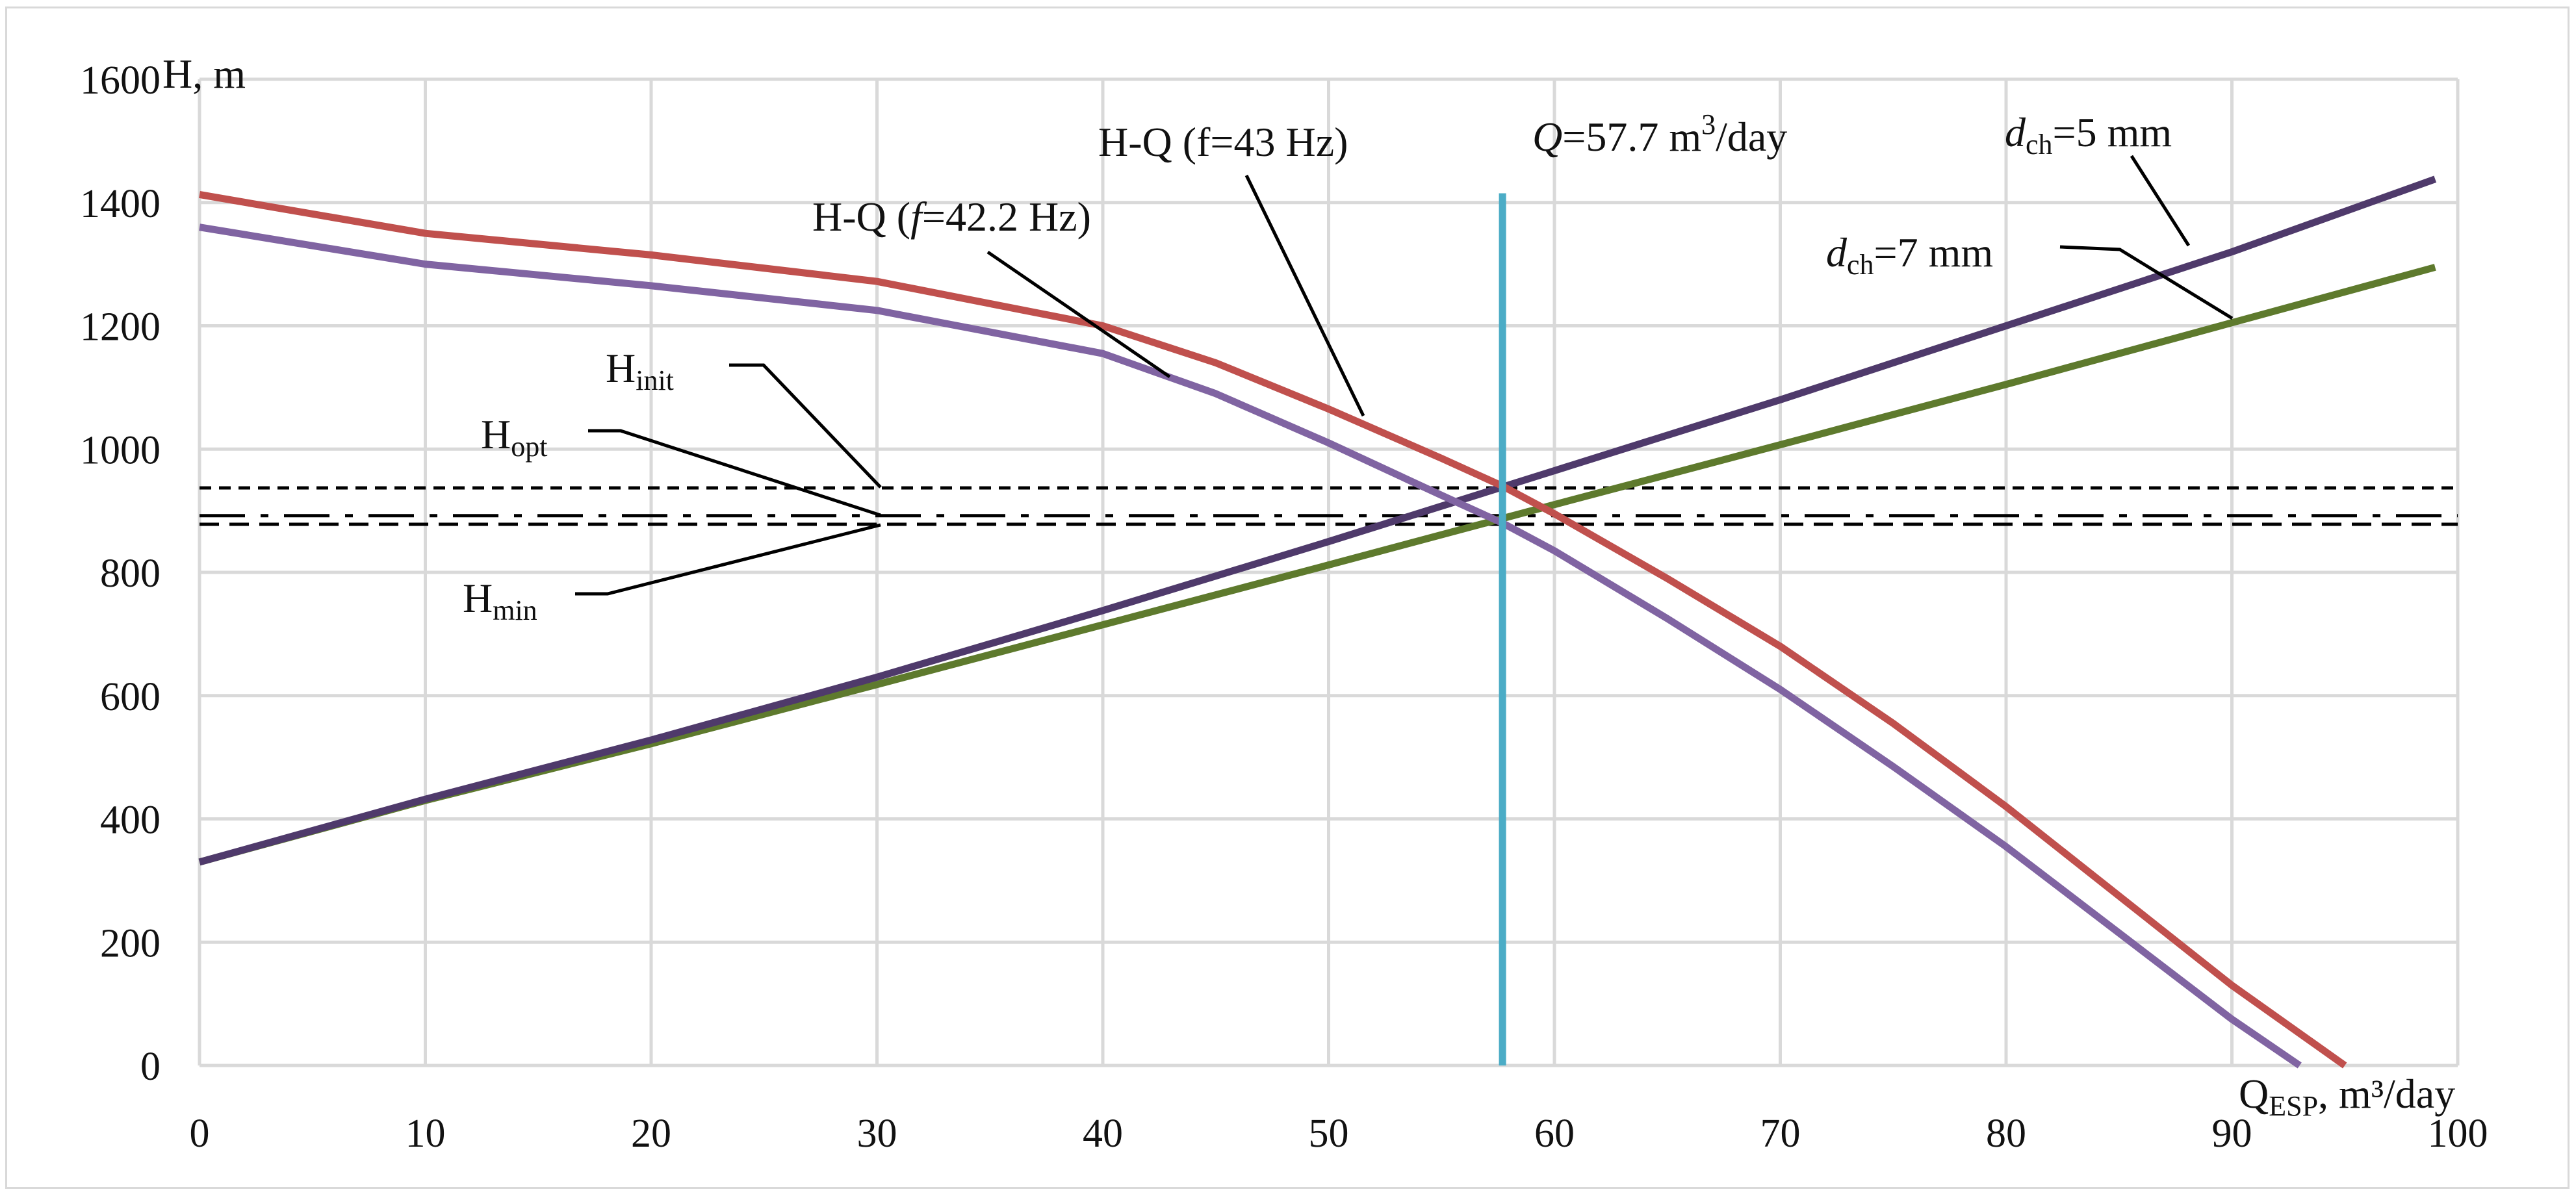  Describe the element at coordinates (2347, 1096) in the screenshot. I see `x-axis-label: QESP, m³/day` at that location.